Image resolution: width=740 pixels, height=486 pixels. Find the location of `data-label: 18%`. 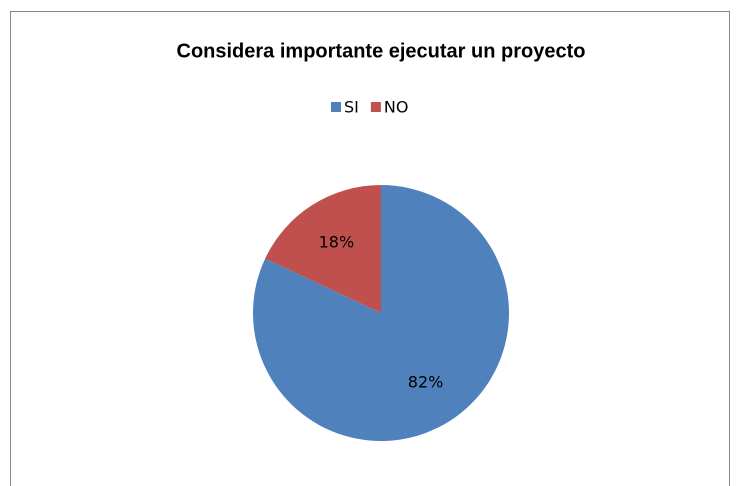

data-label: 18% is located at coordinates (337, 241).